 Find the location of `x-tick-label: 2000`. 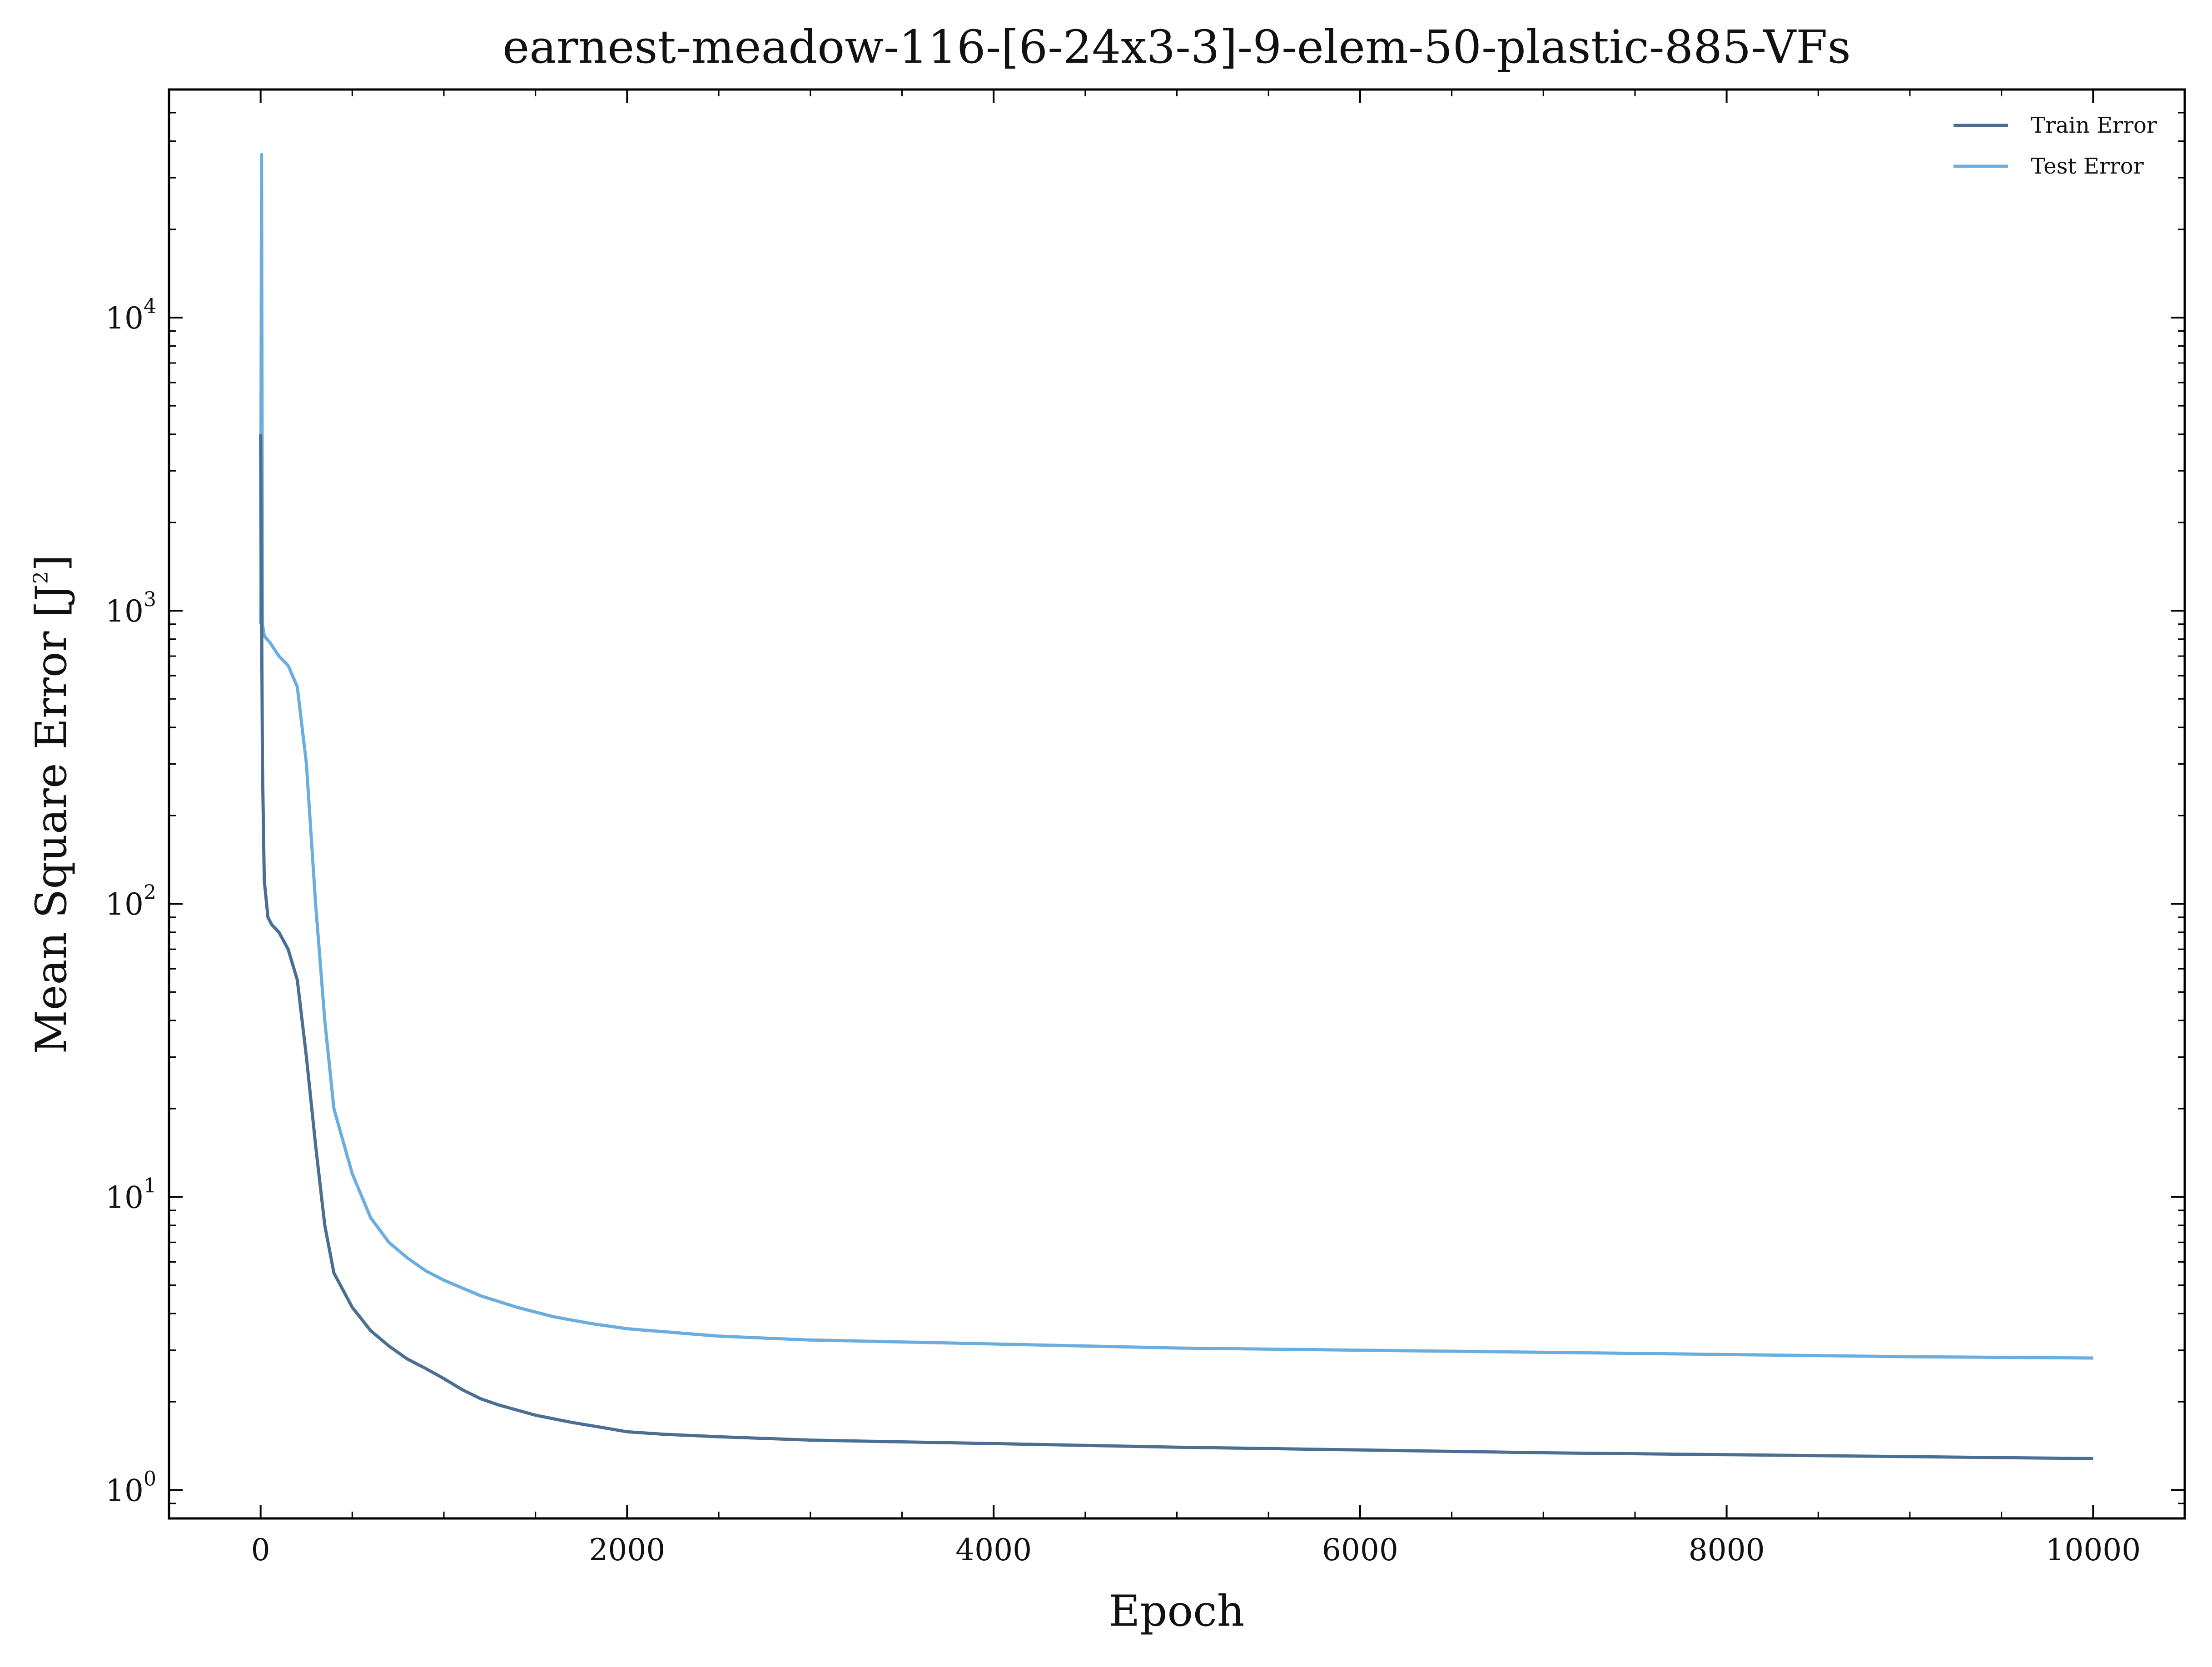

x-tick-label: 2000 is located at coordinates (627, 1550).